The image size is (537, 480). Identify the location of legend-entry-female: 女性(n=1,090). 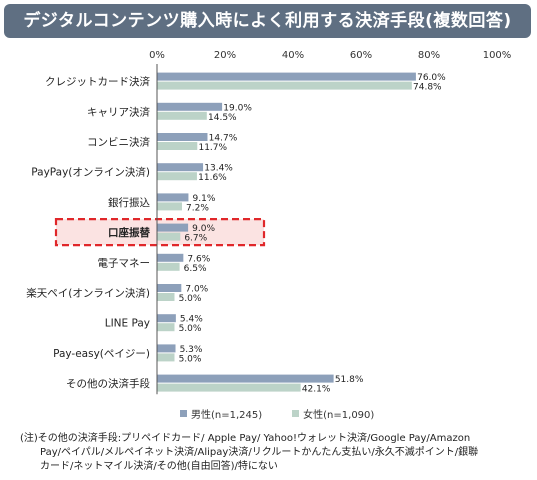
(333, 413).